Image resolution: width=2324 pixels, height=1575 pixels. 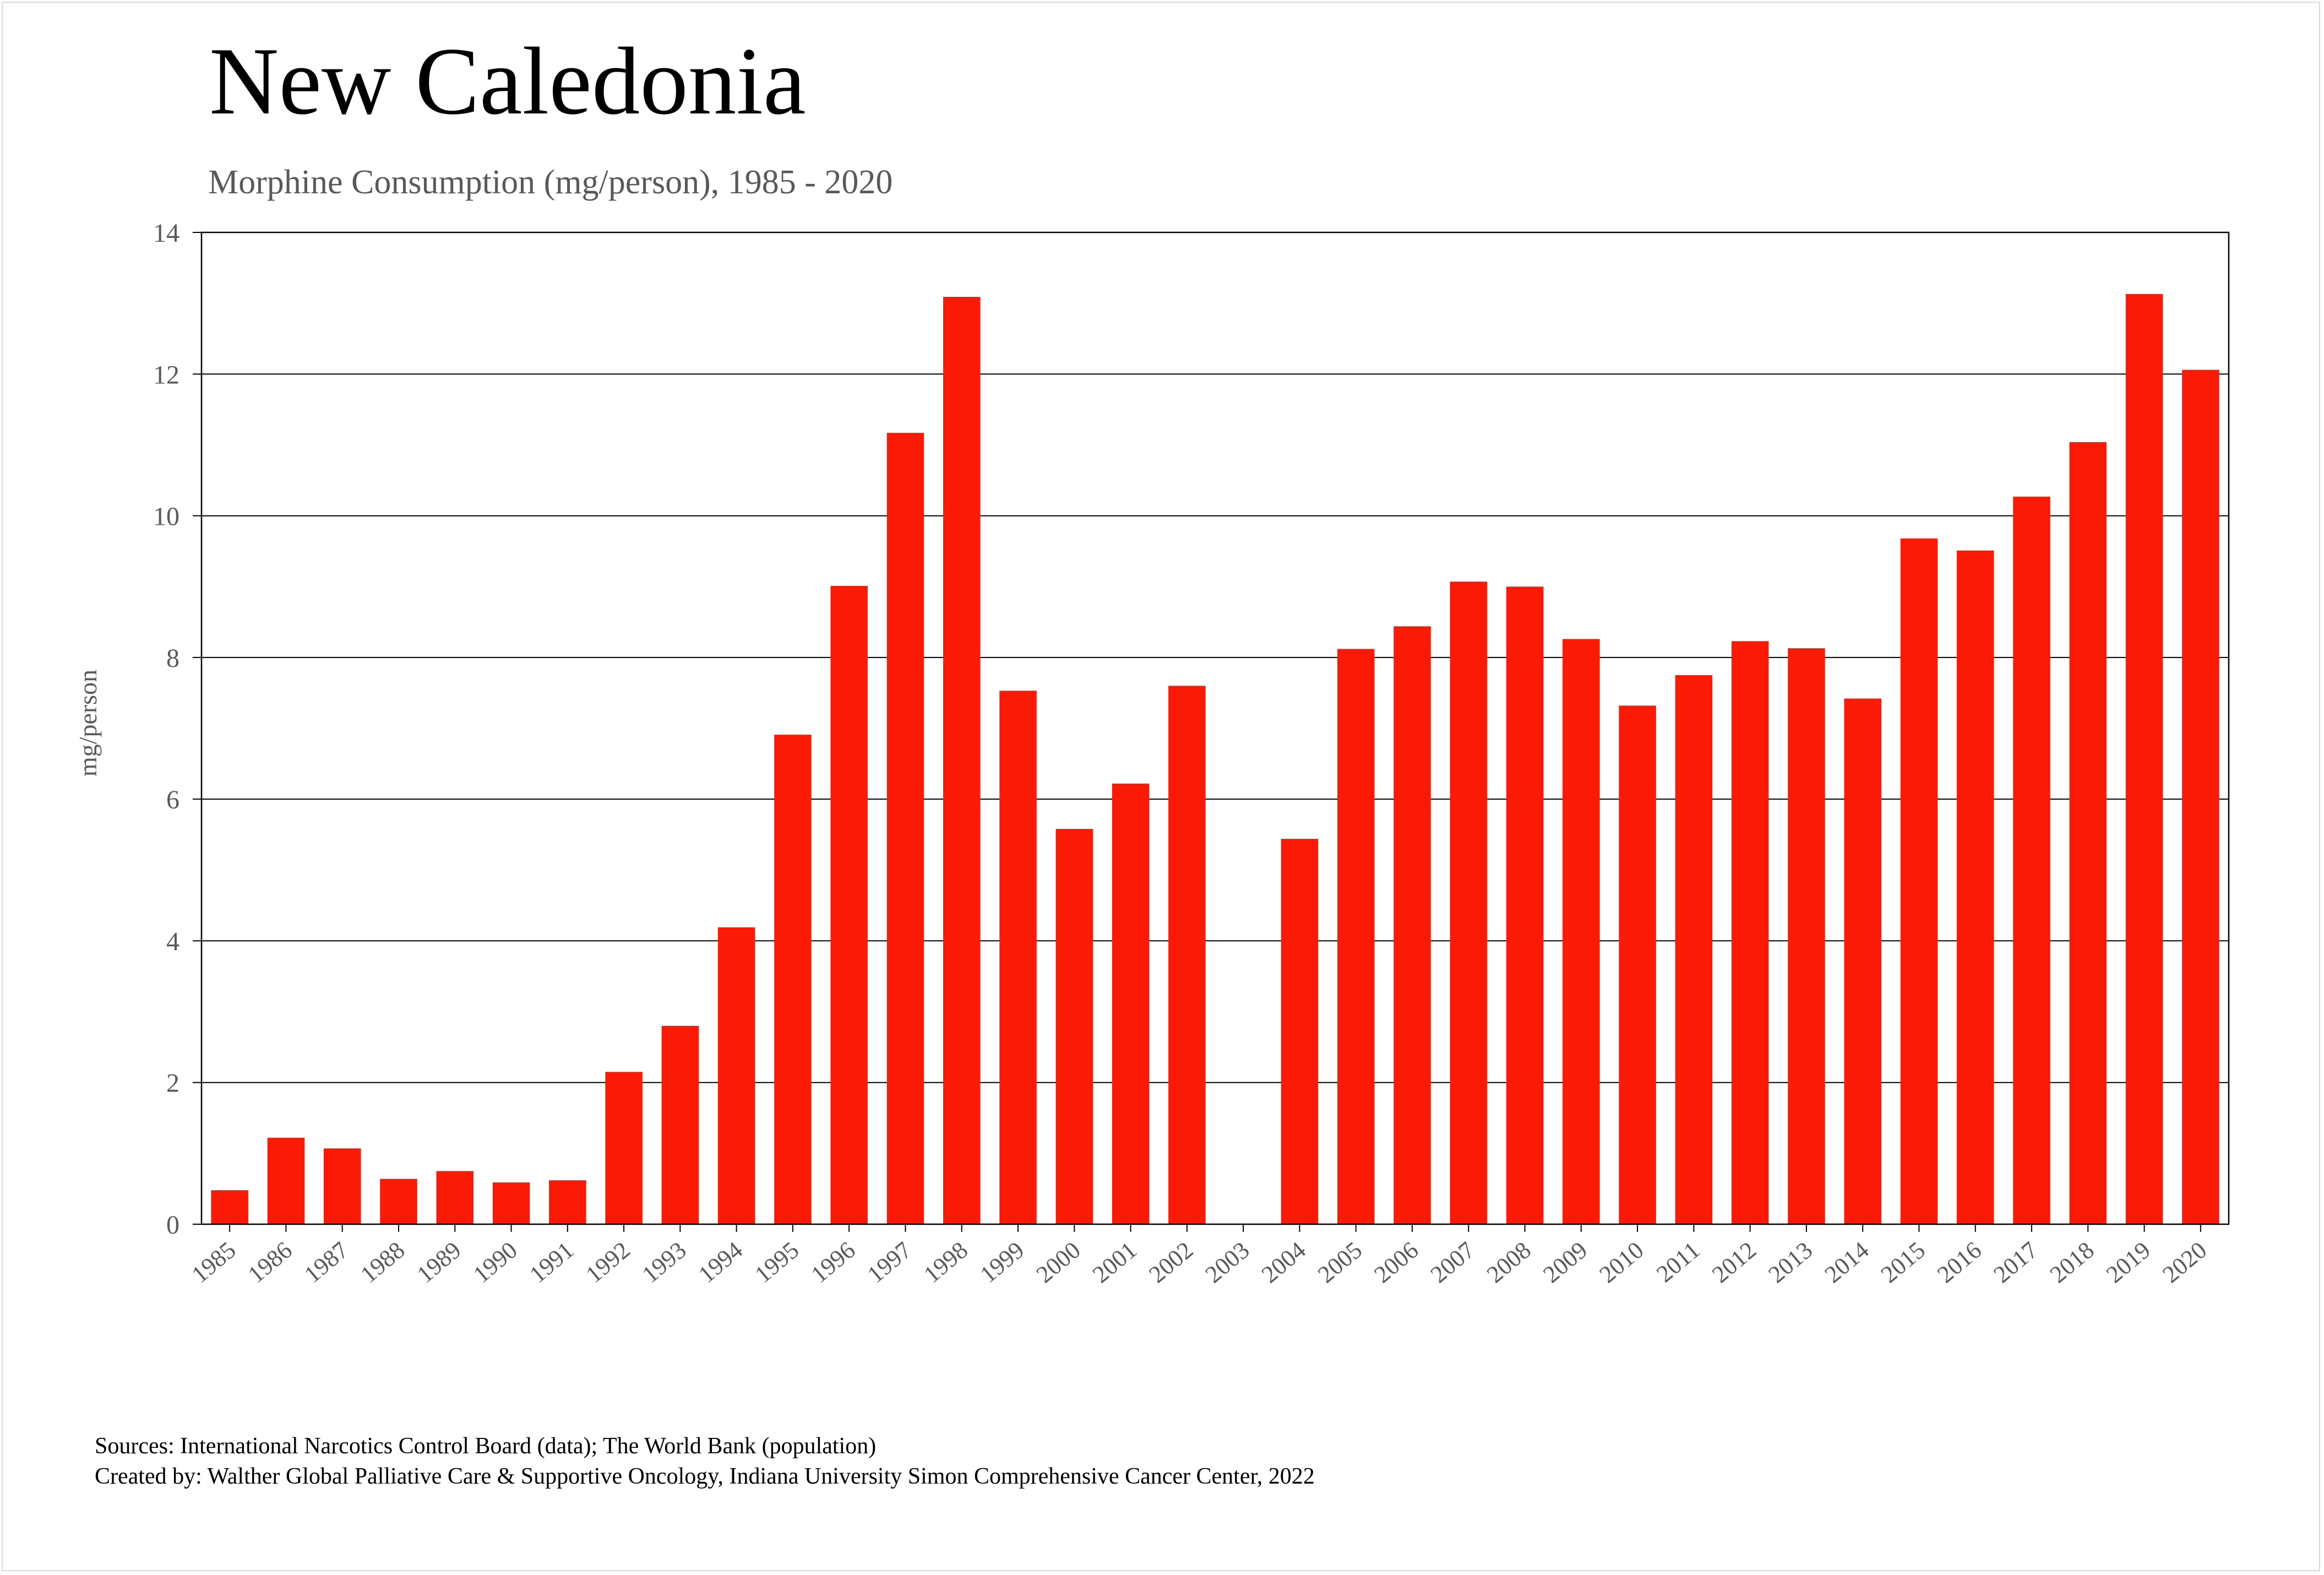 What do you see at coordinates (166, 375) in the screenshot?
I see `y-tick-label: 12` at bounding box center [166, 375].